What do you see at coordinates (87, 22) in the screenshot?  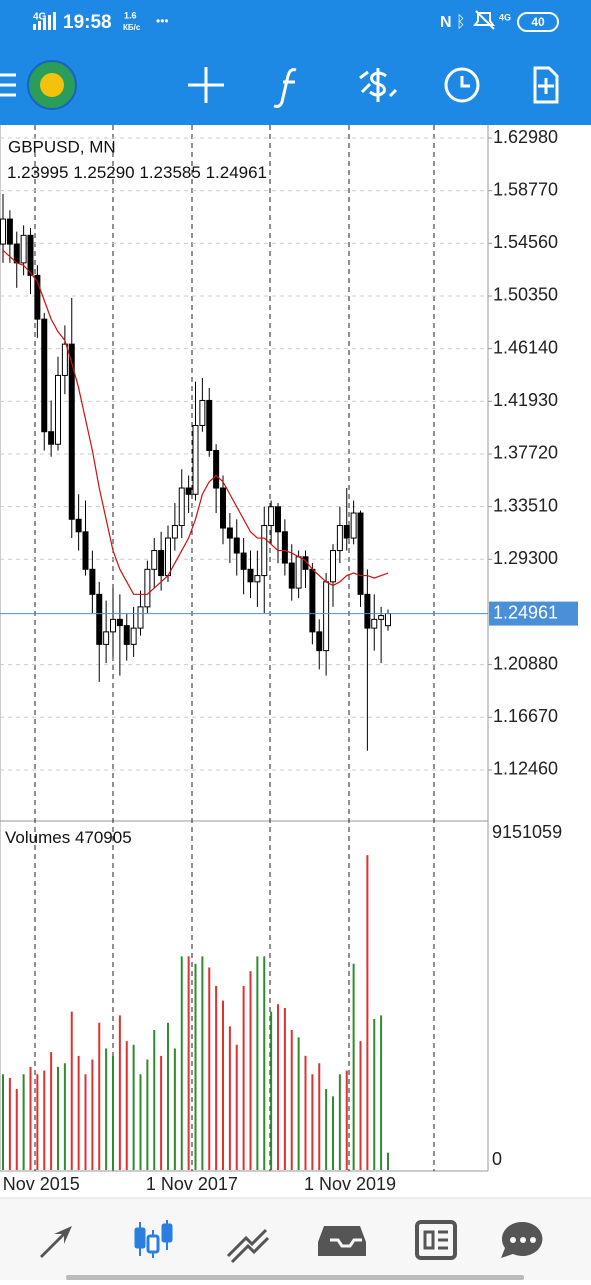 I see `clock: 19:58` at bounding box center [87, 22].